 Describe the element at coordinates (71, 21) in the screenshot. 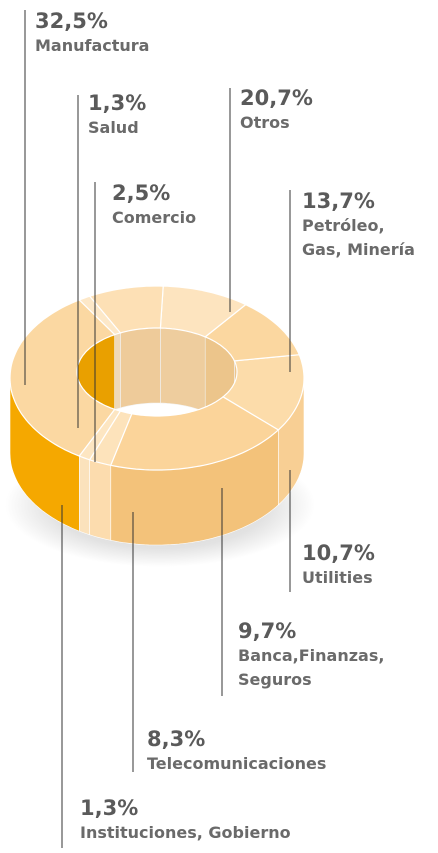

I see `value-label: 32,5%` at that location.